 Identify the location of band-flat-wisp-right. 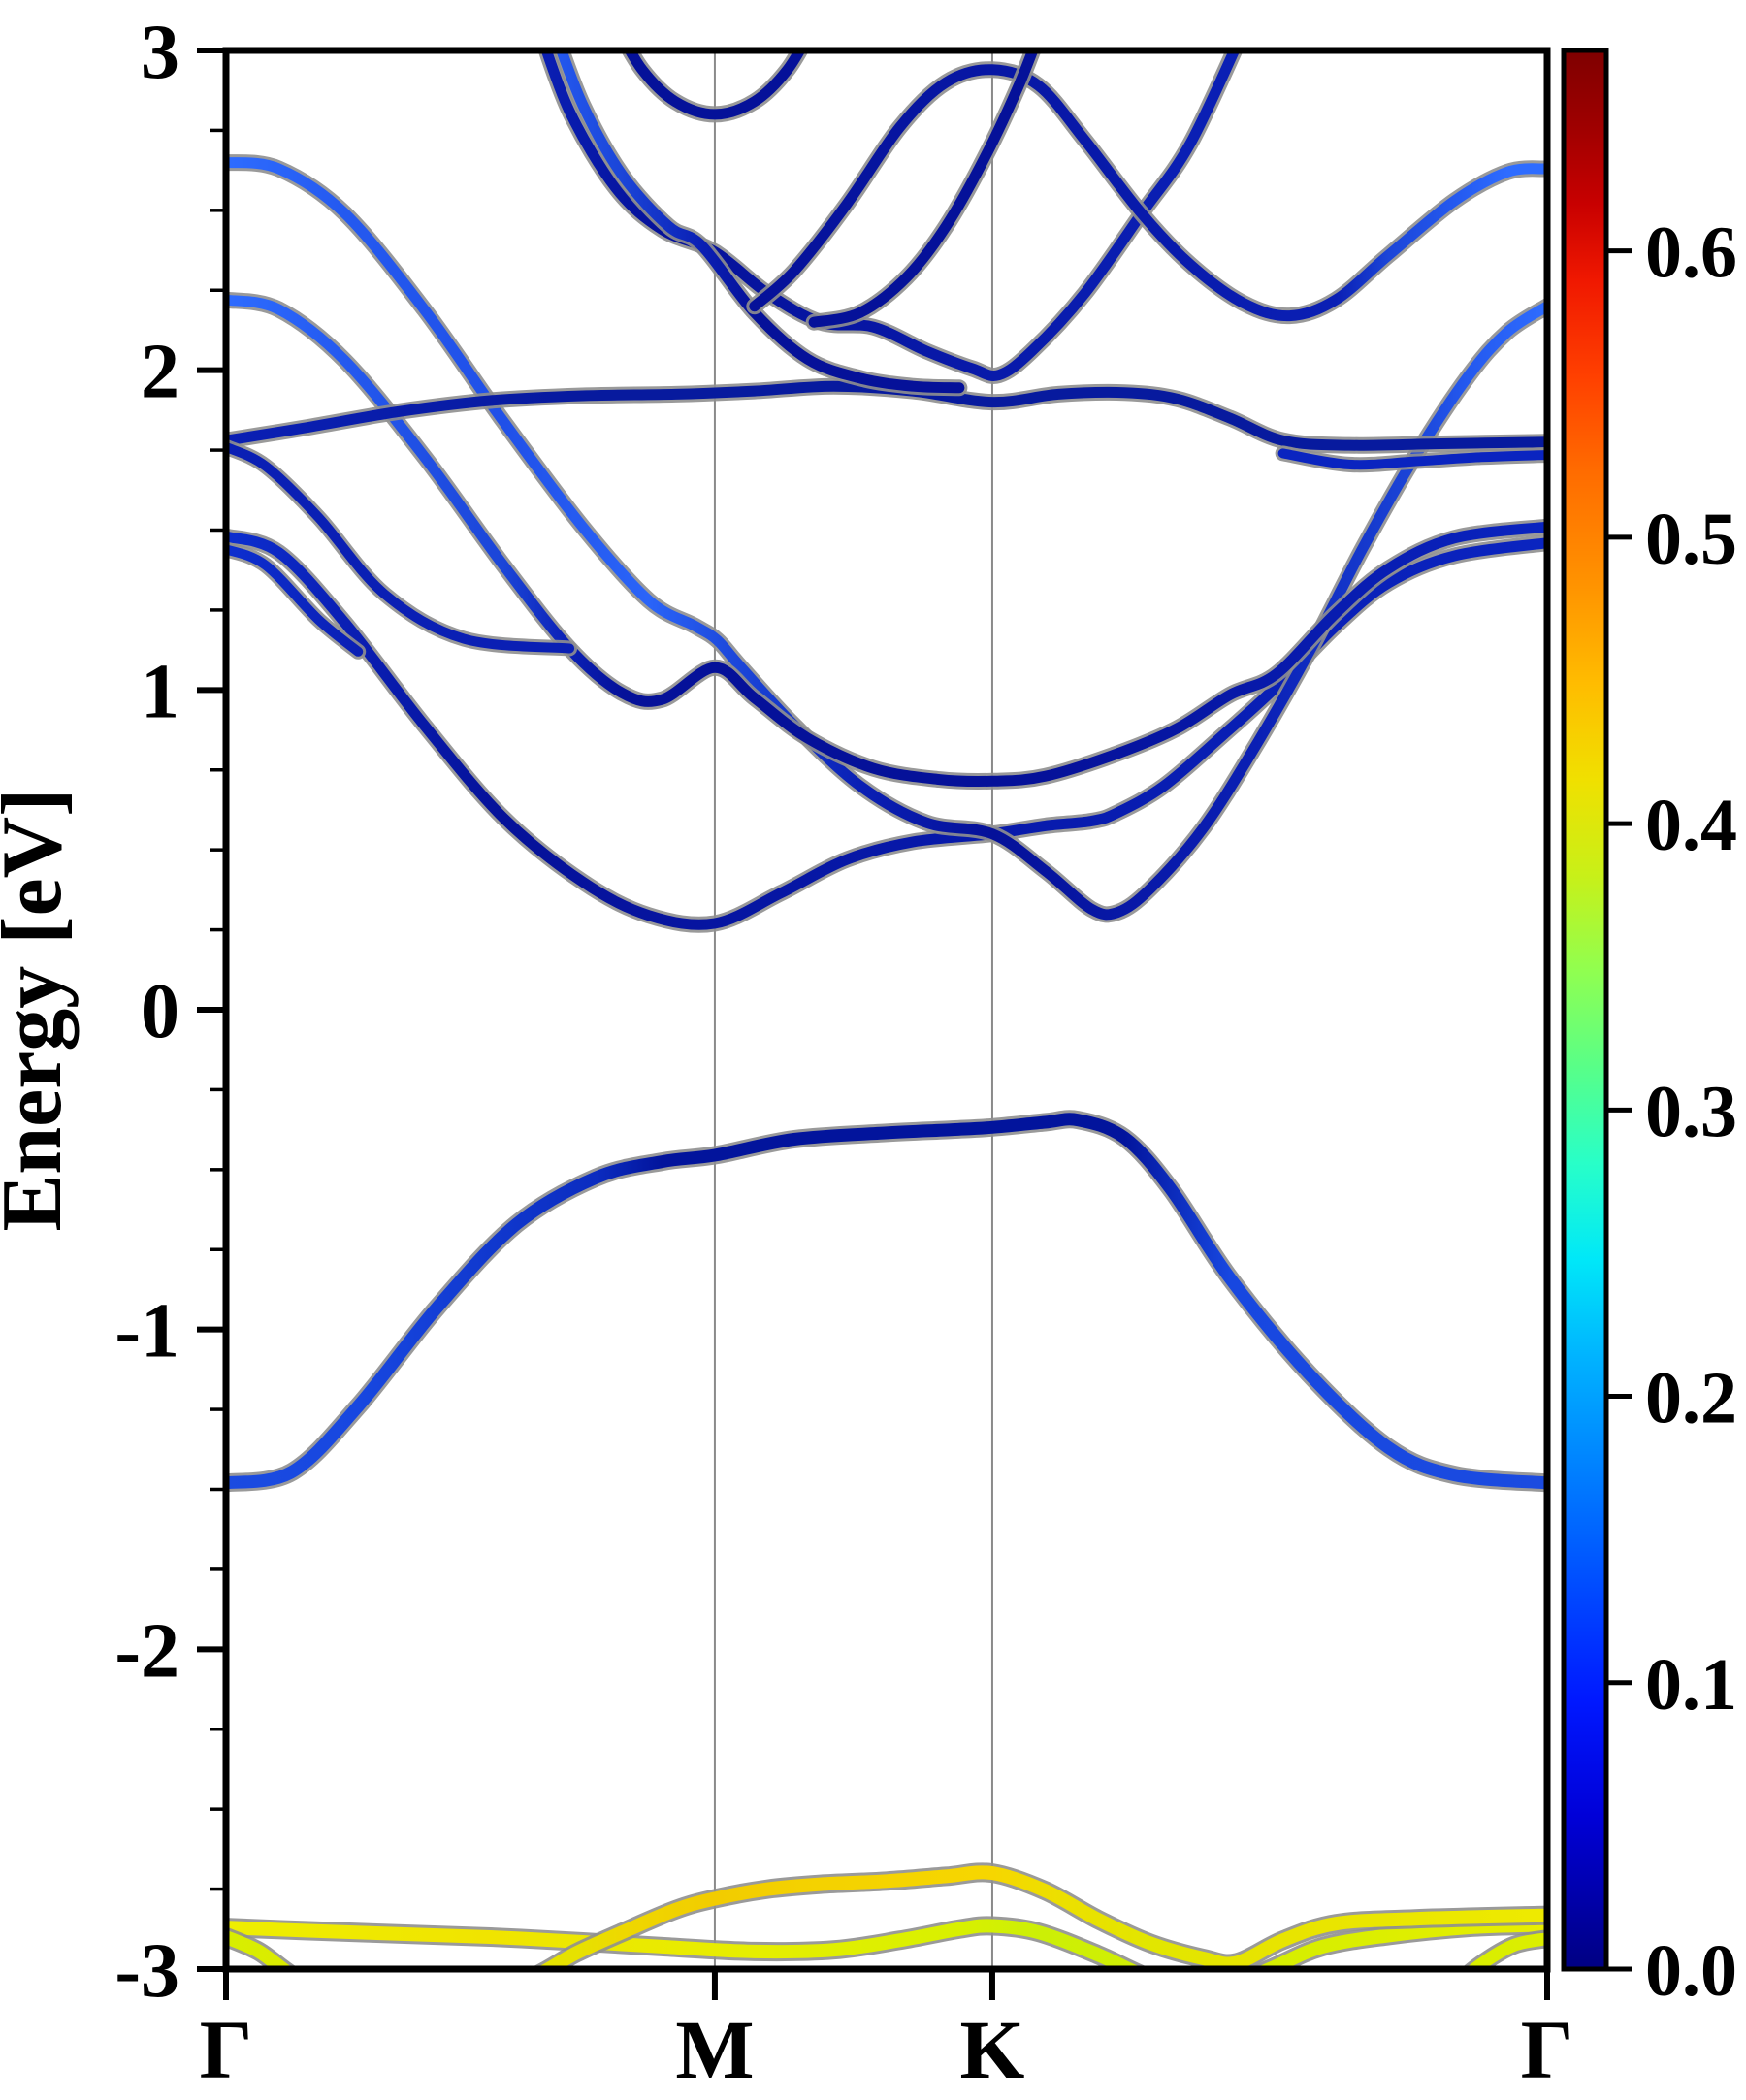
(1412, 459).